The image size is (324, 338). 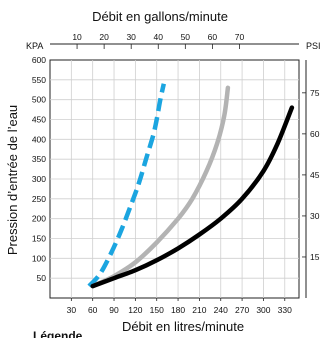 I want to click on y-tick-label: 500, so click(x=39, y=100).